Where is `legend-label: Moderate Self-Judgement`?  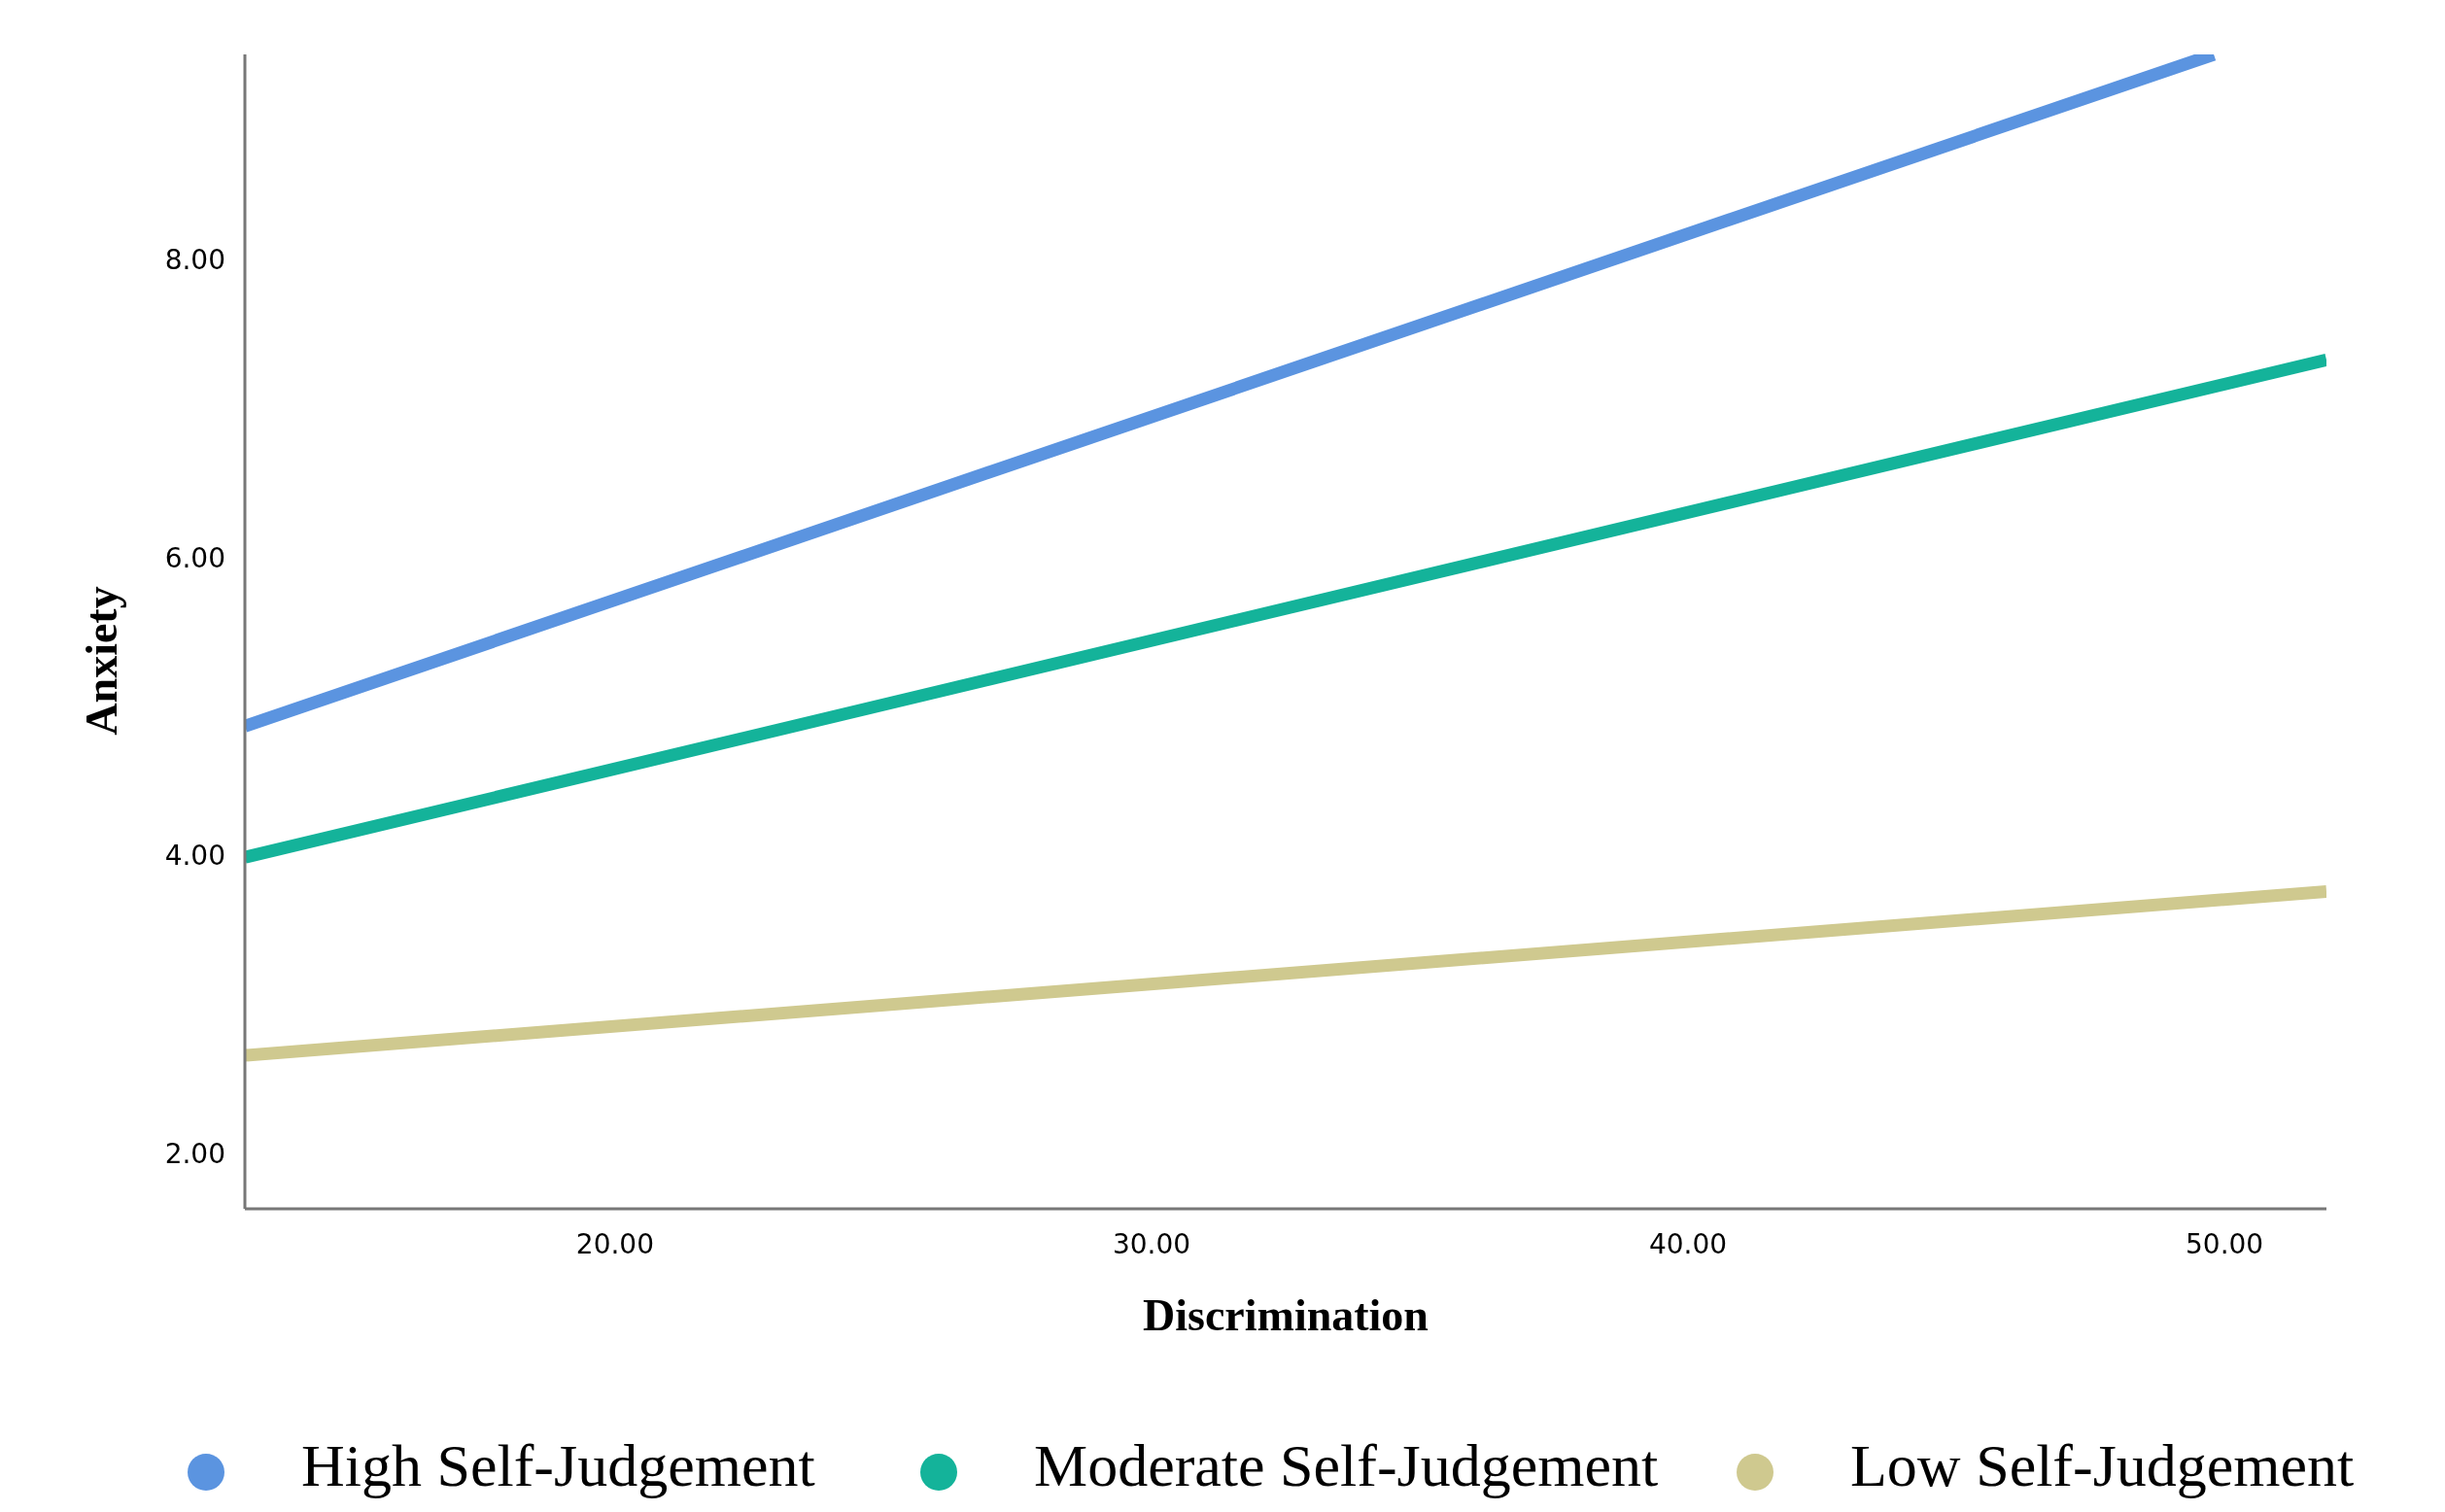 legend-label: Moderate Self-Judgement is located at coordinates (1346, 1465).